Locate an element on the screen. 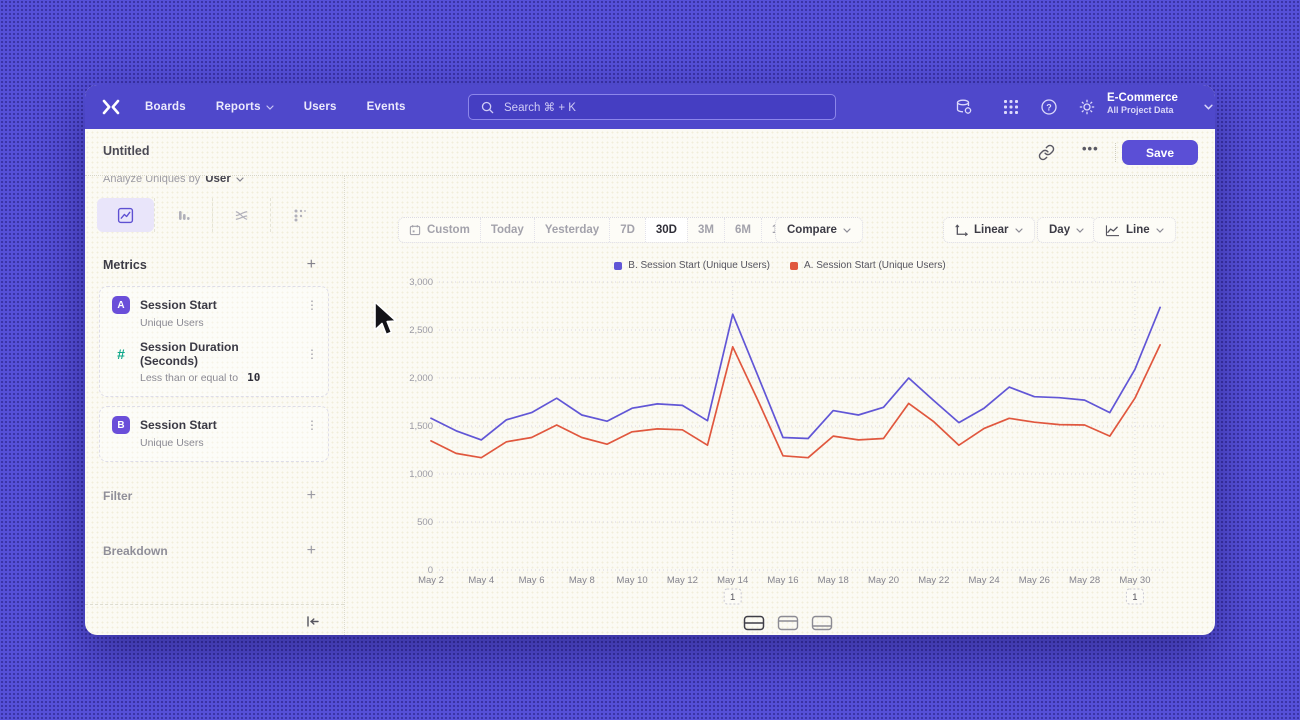 This screenshot has width=1300, height=720. y-tick-label: 500 is located at coordinates (425, 522).